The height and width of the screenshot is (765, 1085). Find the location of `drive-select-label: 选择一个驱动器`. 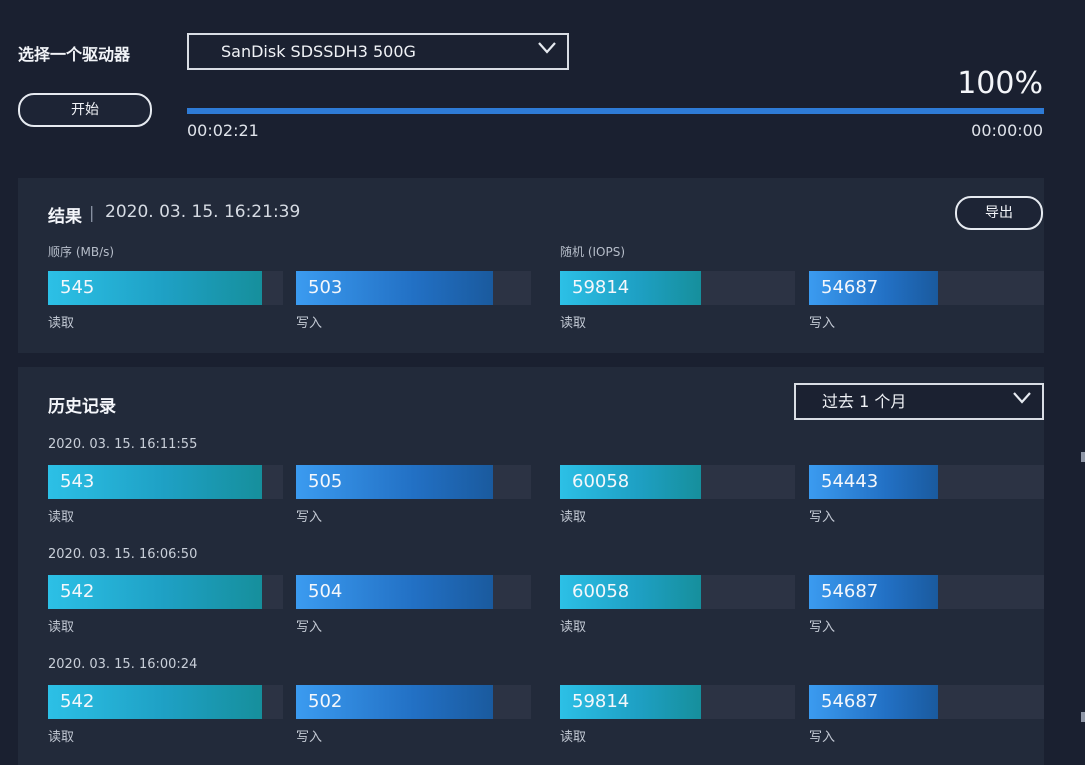

drive-select-label: 选择一个驱动器 is located at coordinates (74, 54).